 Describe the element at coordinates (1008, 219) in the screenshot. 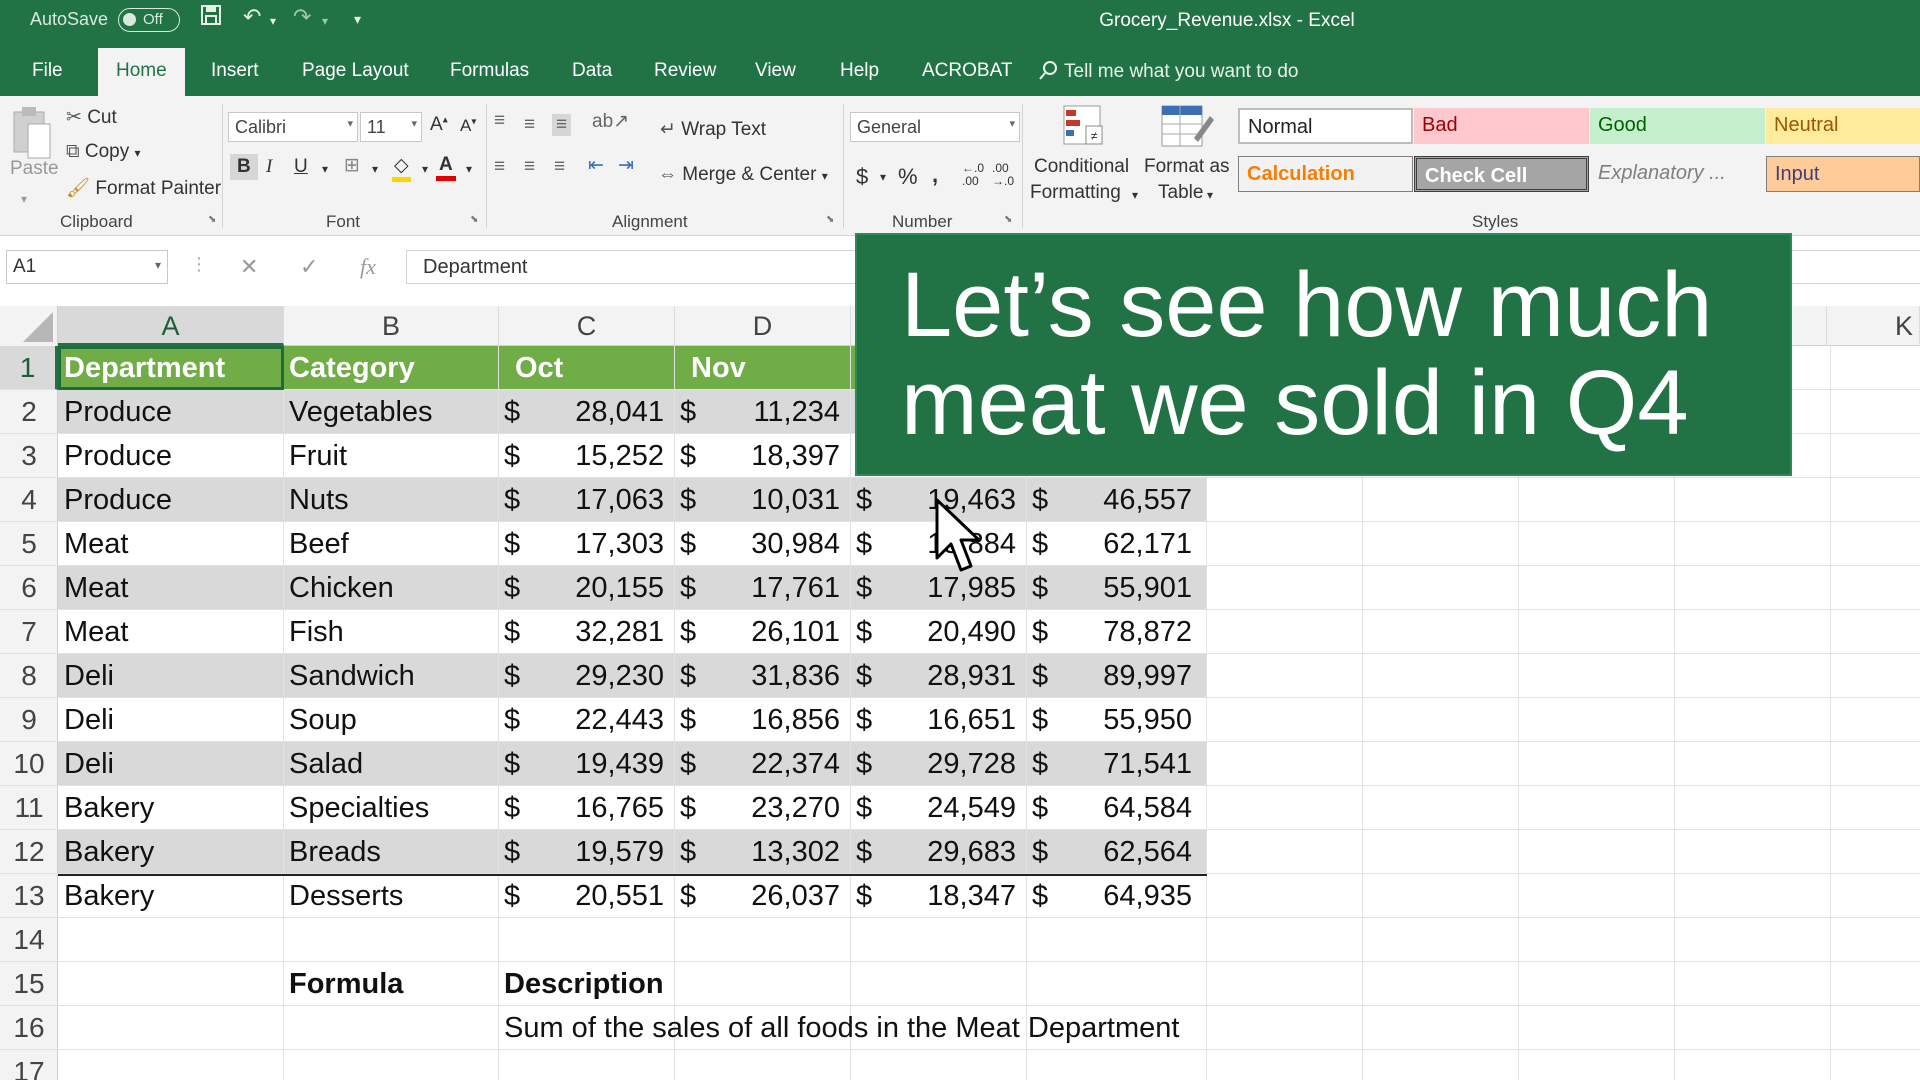

I see `number-launcher-icon: ⬊` at that location.